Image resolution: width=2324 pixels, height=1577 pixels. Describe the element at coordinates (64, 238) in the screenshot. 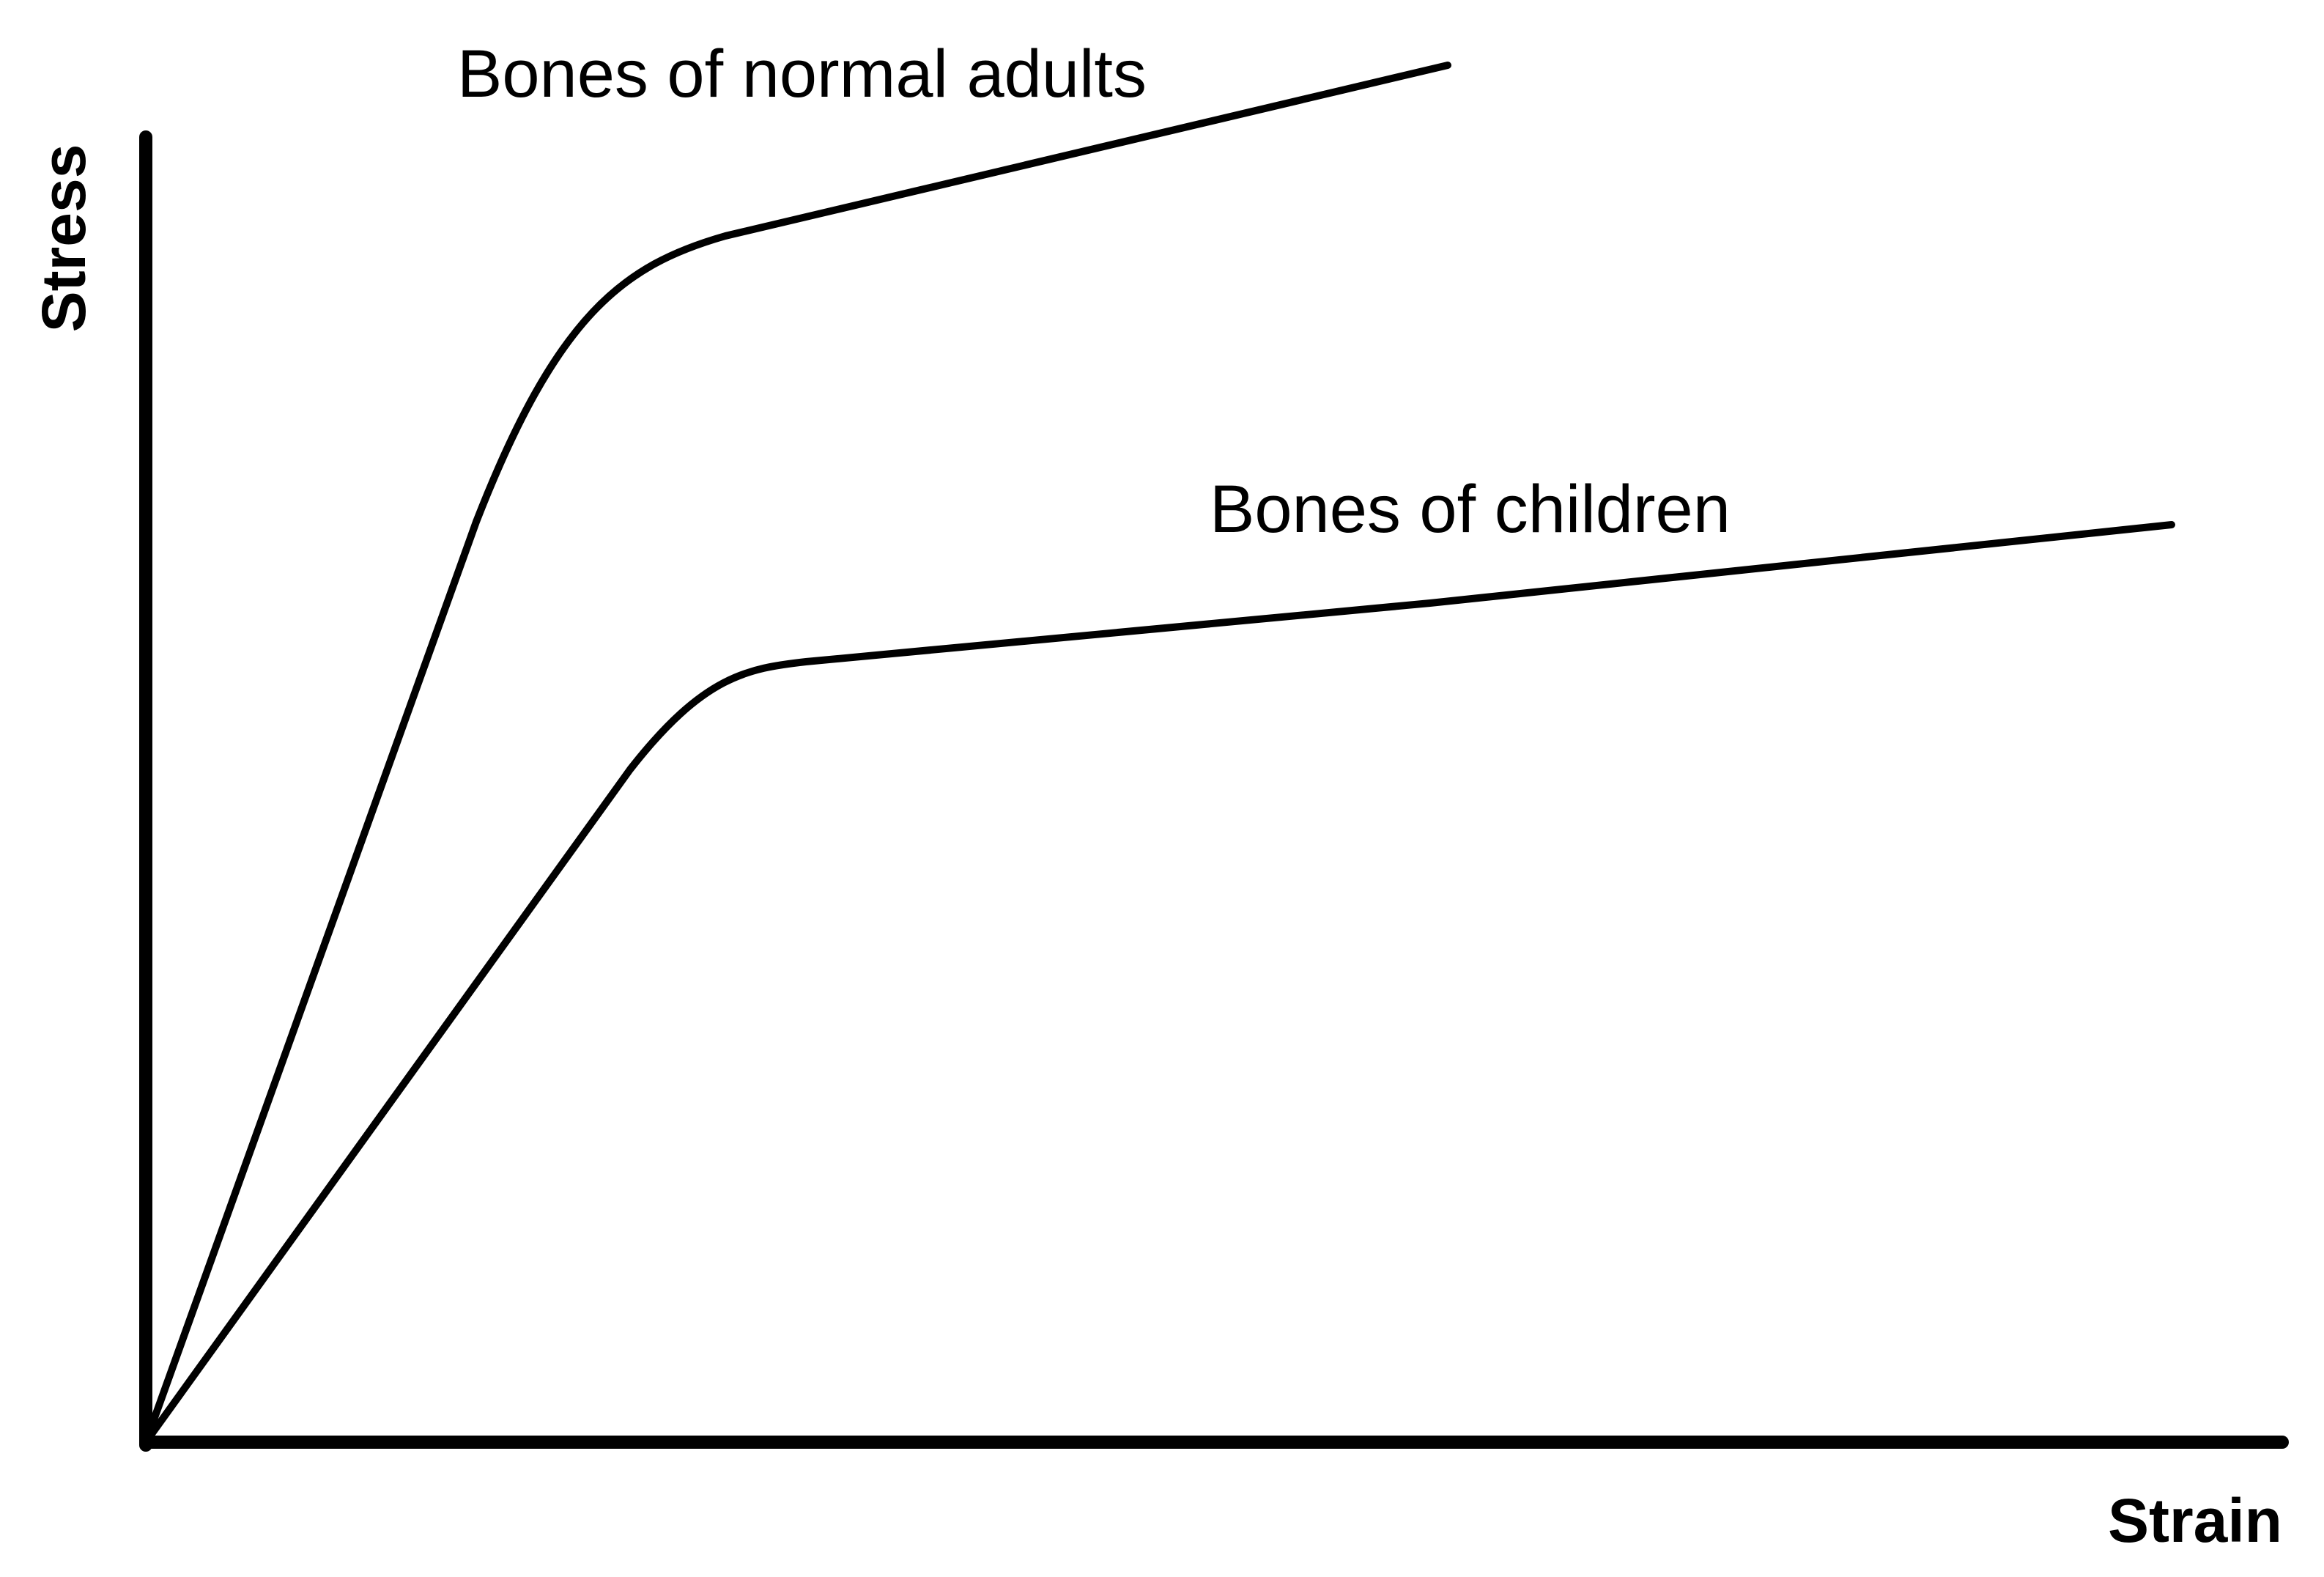

I see `y-axis-label: Stress` at that location.